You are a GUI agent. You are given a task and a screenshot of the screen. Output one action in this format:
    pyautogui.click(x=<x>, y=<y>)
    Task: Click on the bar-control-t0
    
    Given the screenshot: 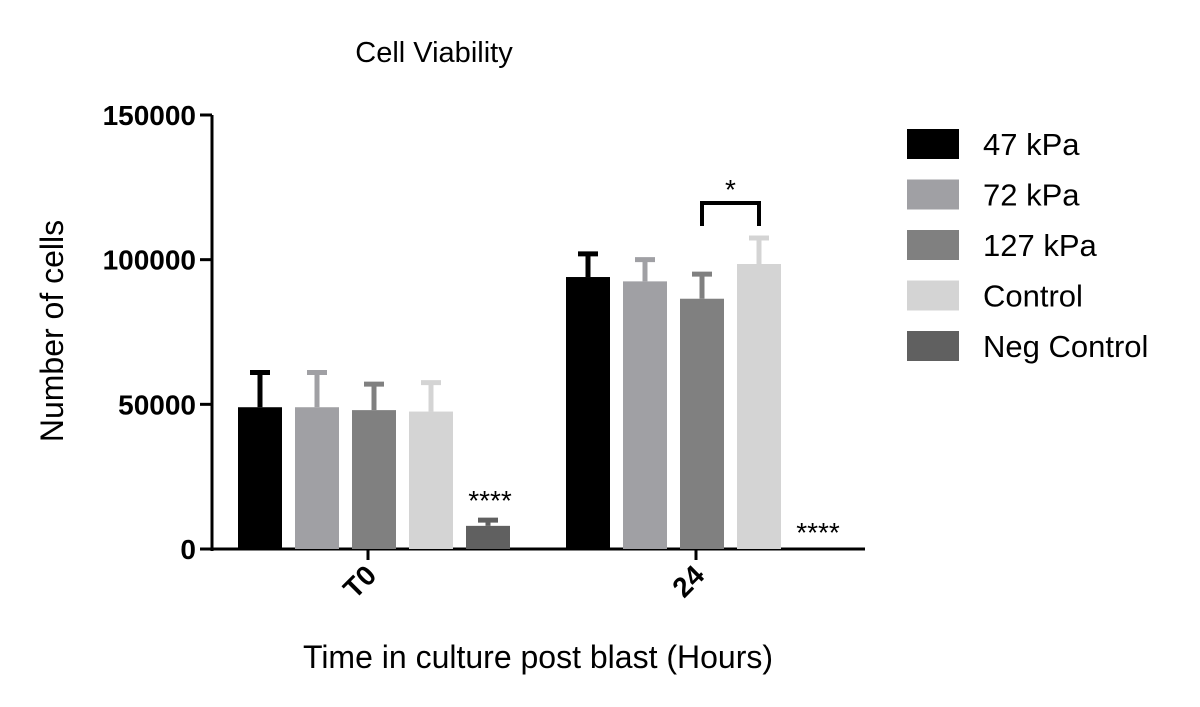 What is the action you would take?
    pyautogui.click(x=431, y=480)
    